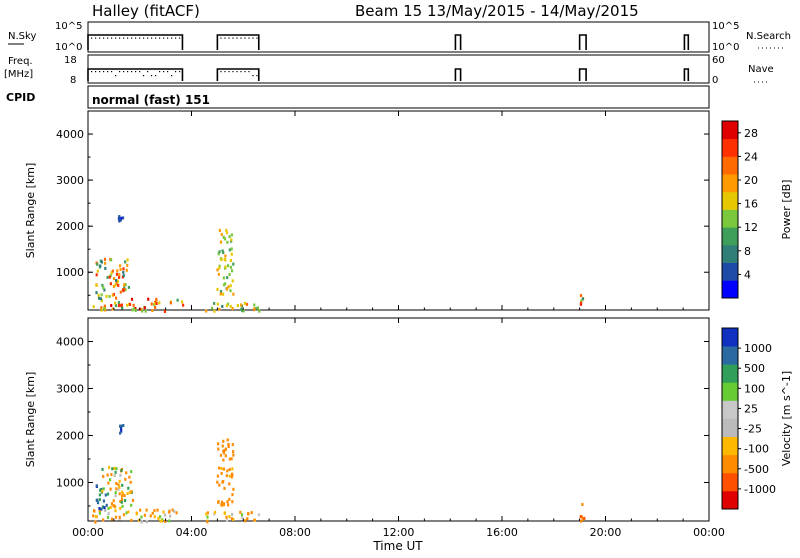 The height and width of the screenshot is (558, 800). Describe the element at coordinates (768, 36) in the screenshot. I see `nsearch-label: N.Search` at that location.